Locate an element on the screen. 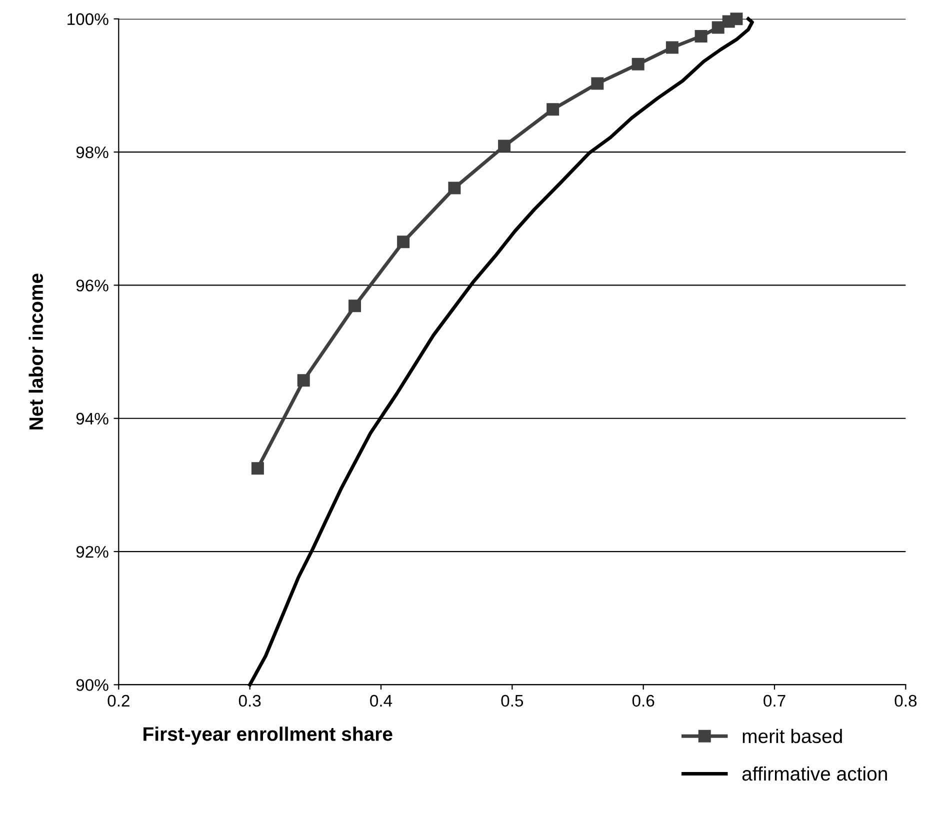 This screenshot has width=927, height=821. x-tick-label: 0.7 is located at coordinates (775, 700).